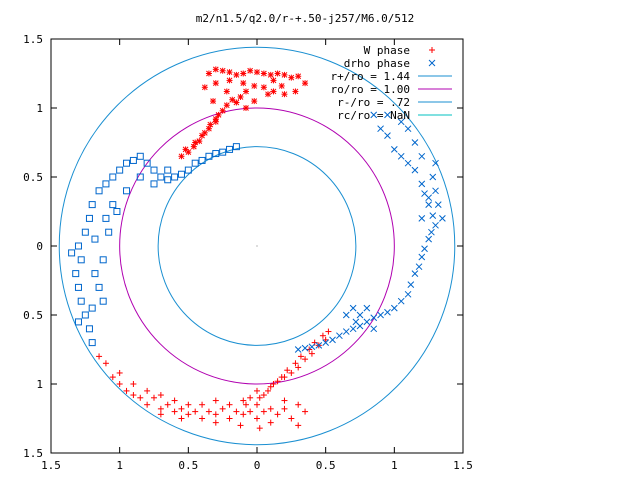 This screenshot has height=480, width=640. What do you see at coordinates (39, 246) in the screenshot?
I see `y-tick-label: 0` at bounding box center [39, 246].